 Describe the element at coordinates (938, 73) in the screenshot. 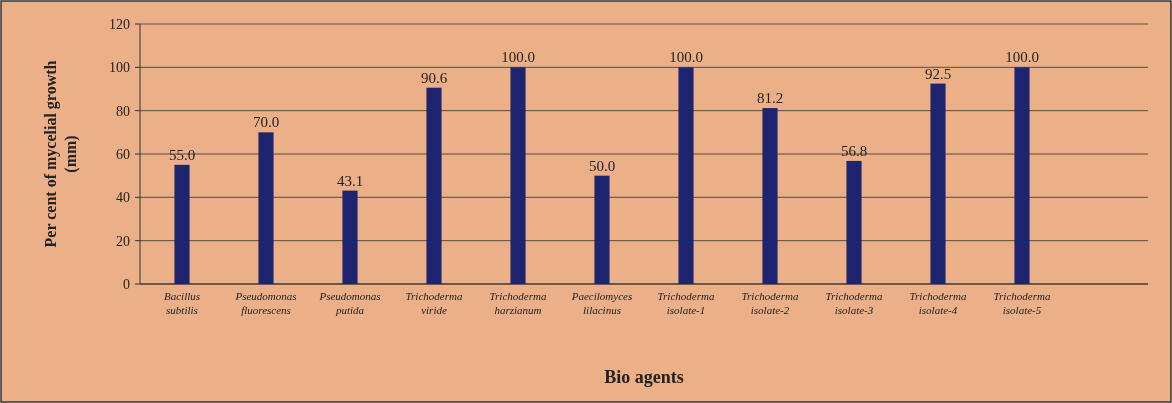

I see `data-label: 92.5` at that location.